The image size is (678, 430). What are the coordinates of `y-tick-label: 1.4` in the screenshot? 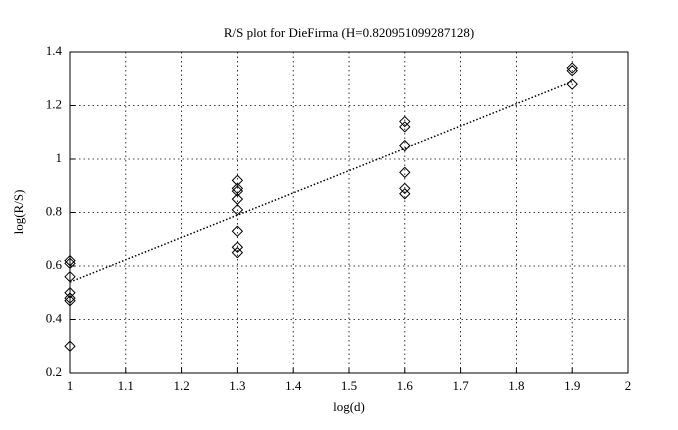 It's located at (54, 50).